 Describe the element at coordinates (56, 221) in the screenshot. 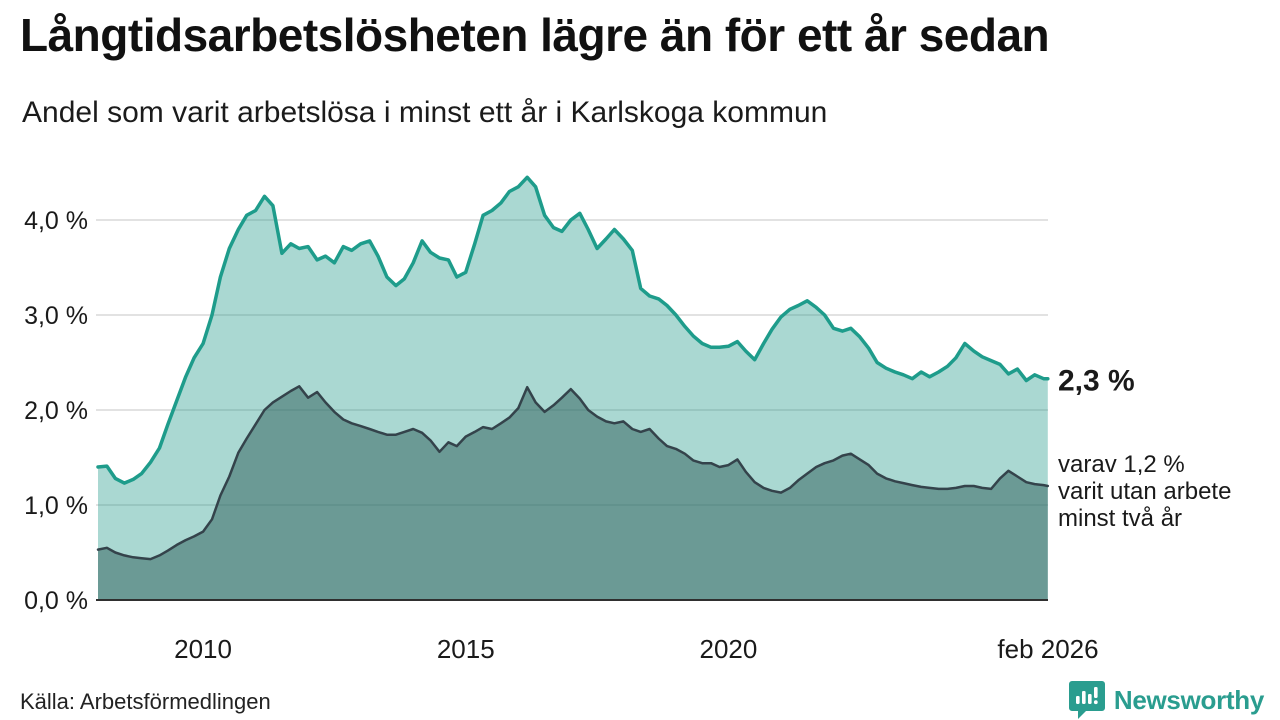

I see `y-tick-label: 4,0 %` at that location.